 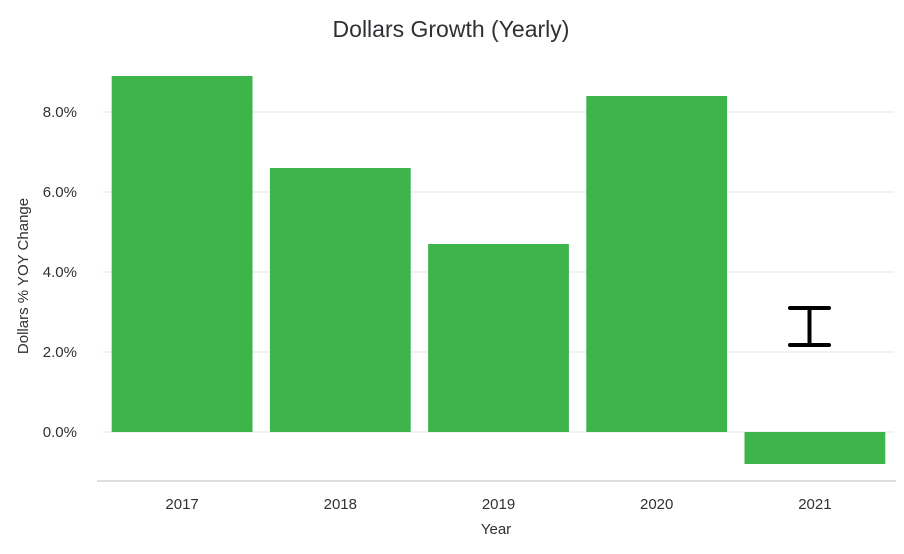 I want to click on y-tick-label: 6.0%, so click(x=60, y=192).